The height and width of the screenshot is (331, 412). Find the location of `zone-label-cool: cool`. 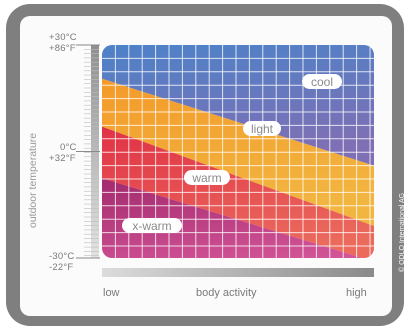

zone-label-cool: cool is located at coordinates (322, 81).